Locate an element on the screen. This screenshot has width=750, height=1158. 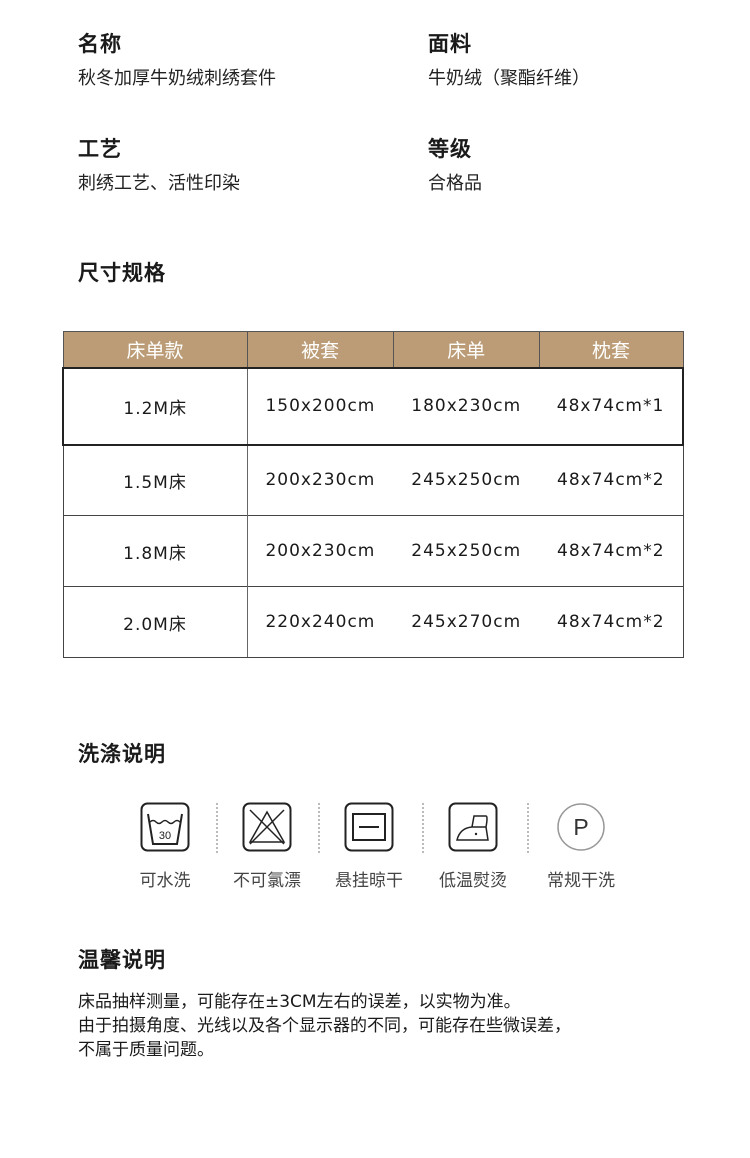
care-label: 低温熨烫 is located at coordinates (473, 881).